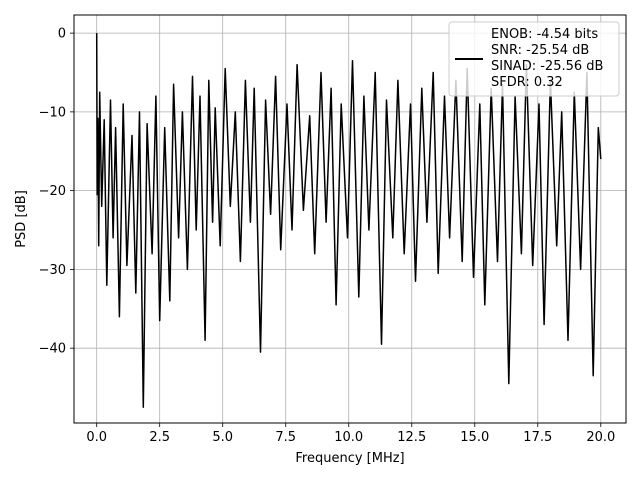  Describe the element at coordinates (52, 112) in the screenshot. I see `y-tick-label: −10` at that location.